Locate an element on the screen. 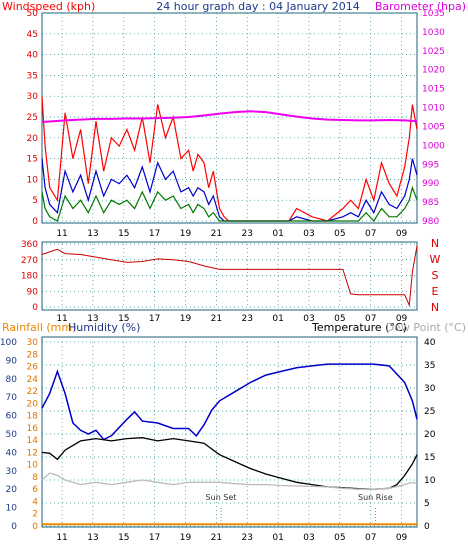 Image resolution: width=468 pixels, height=555 pixels. baro-y-tick-label: 1000 is located at coordinates (433, 146).